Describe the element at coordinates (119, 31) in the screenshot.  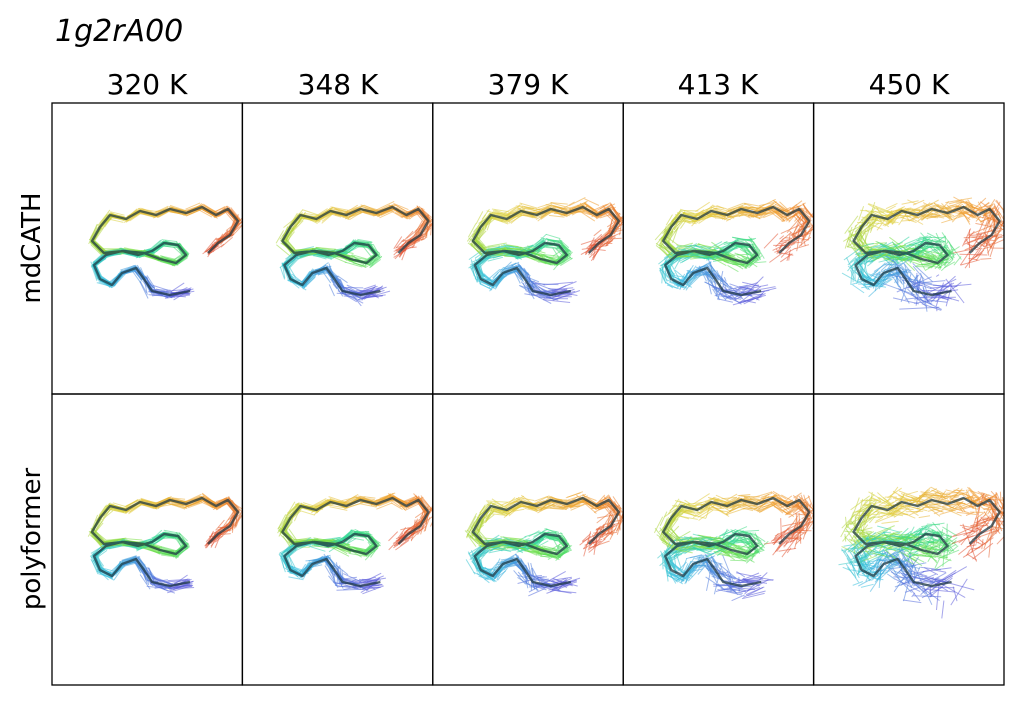
I see `figure-title: 1g2rA00` at that location.